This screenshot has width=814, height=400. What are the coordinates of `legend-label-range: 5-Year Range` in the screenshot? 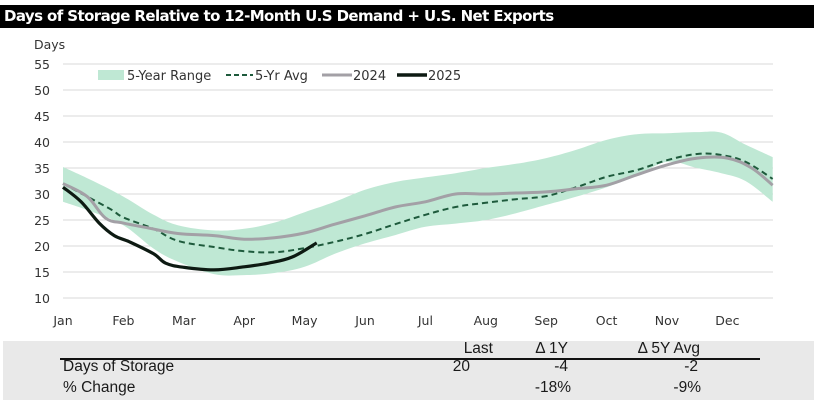 It's located at (169, 76).